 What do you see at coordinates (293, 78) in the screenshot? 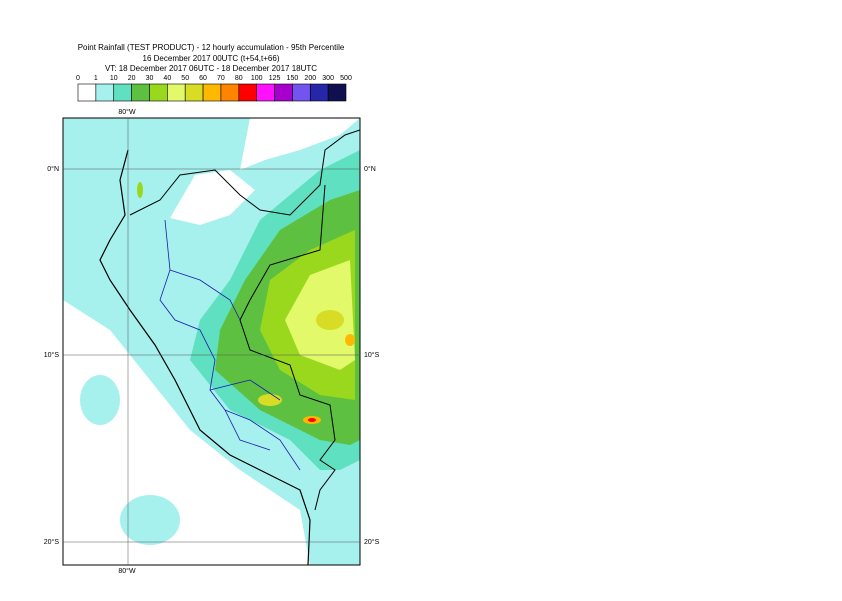
I see `legend-label: 150` at bounding box center [293, 78].